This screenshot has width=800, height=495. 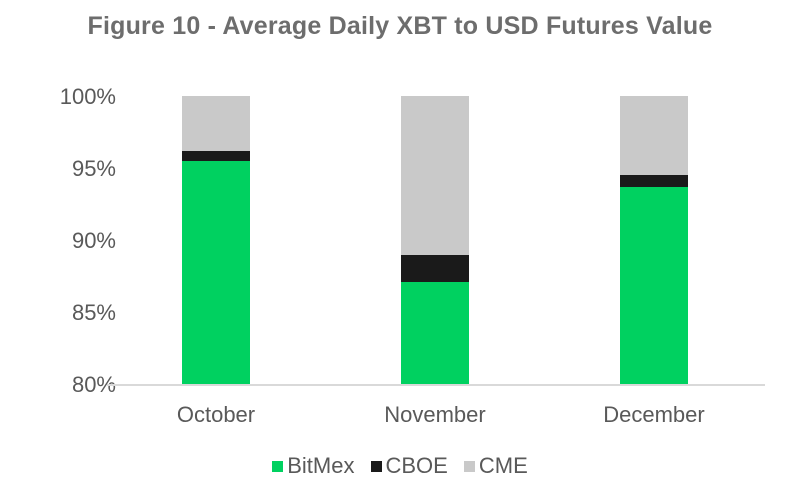 I want to click on x-label-november: November, so click(x=435, y=414).